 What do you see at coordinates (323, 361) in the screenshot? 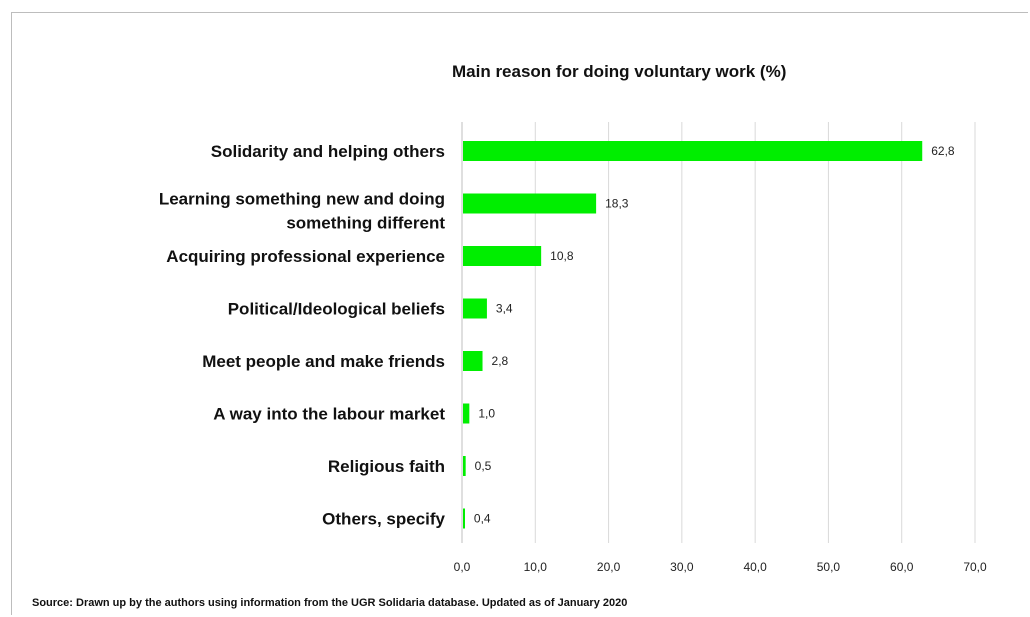
I see `category-label: Meet people and make friends` at bounding box center [323, 361].